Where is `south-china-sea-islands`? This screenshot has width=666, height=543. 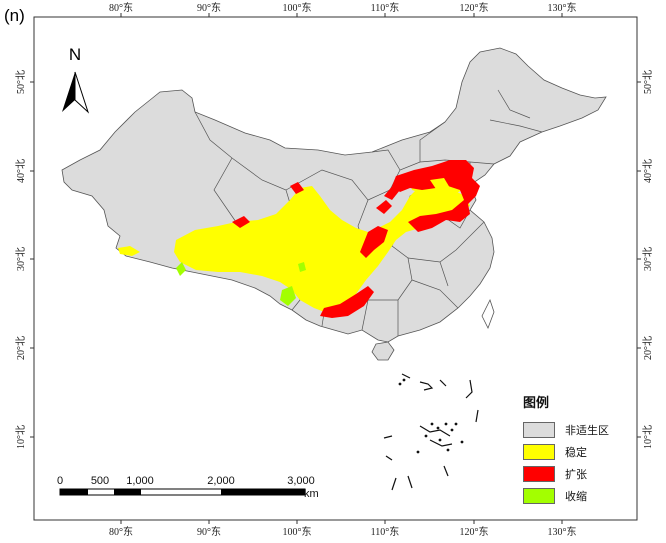 south-china-sea-islands is located at coordinates (431, 432).